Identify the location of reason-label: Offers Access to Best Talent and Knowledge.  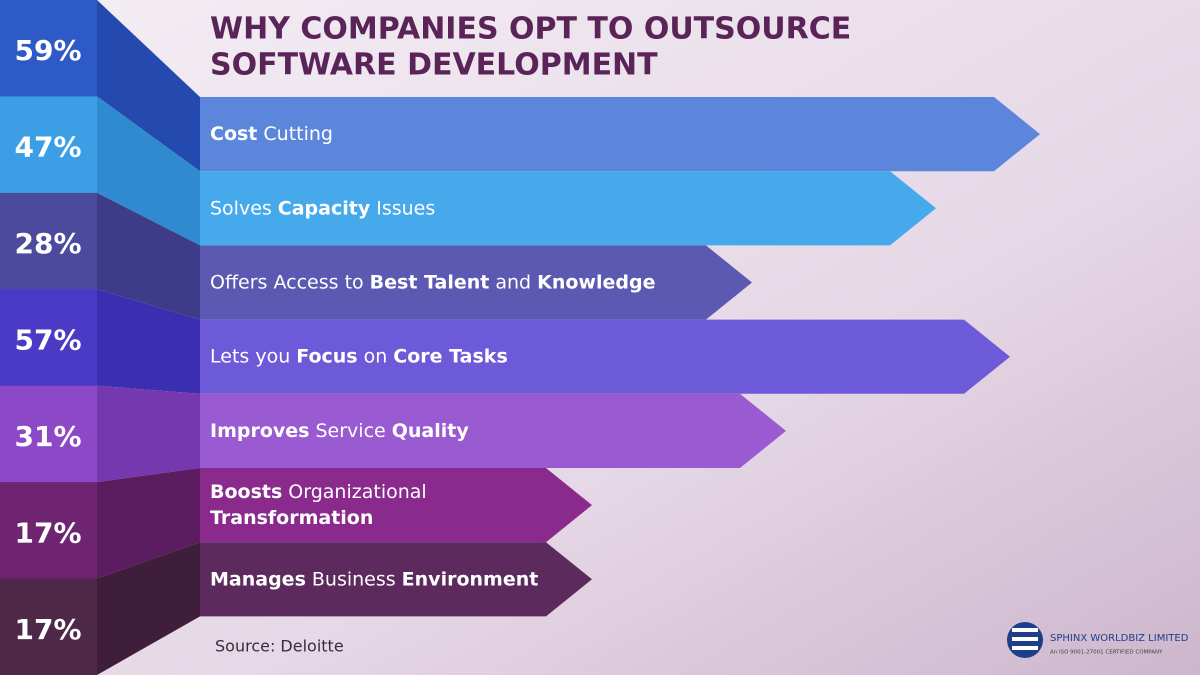
(432, 282).